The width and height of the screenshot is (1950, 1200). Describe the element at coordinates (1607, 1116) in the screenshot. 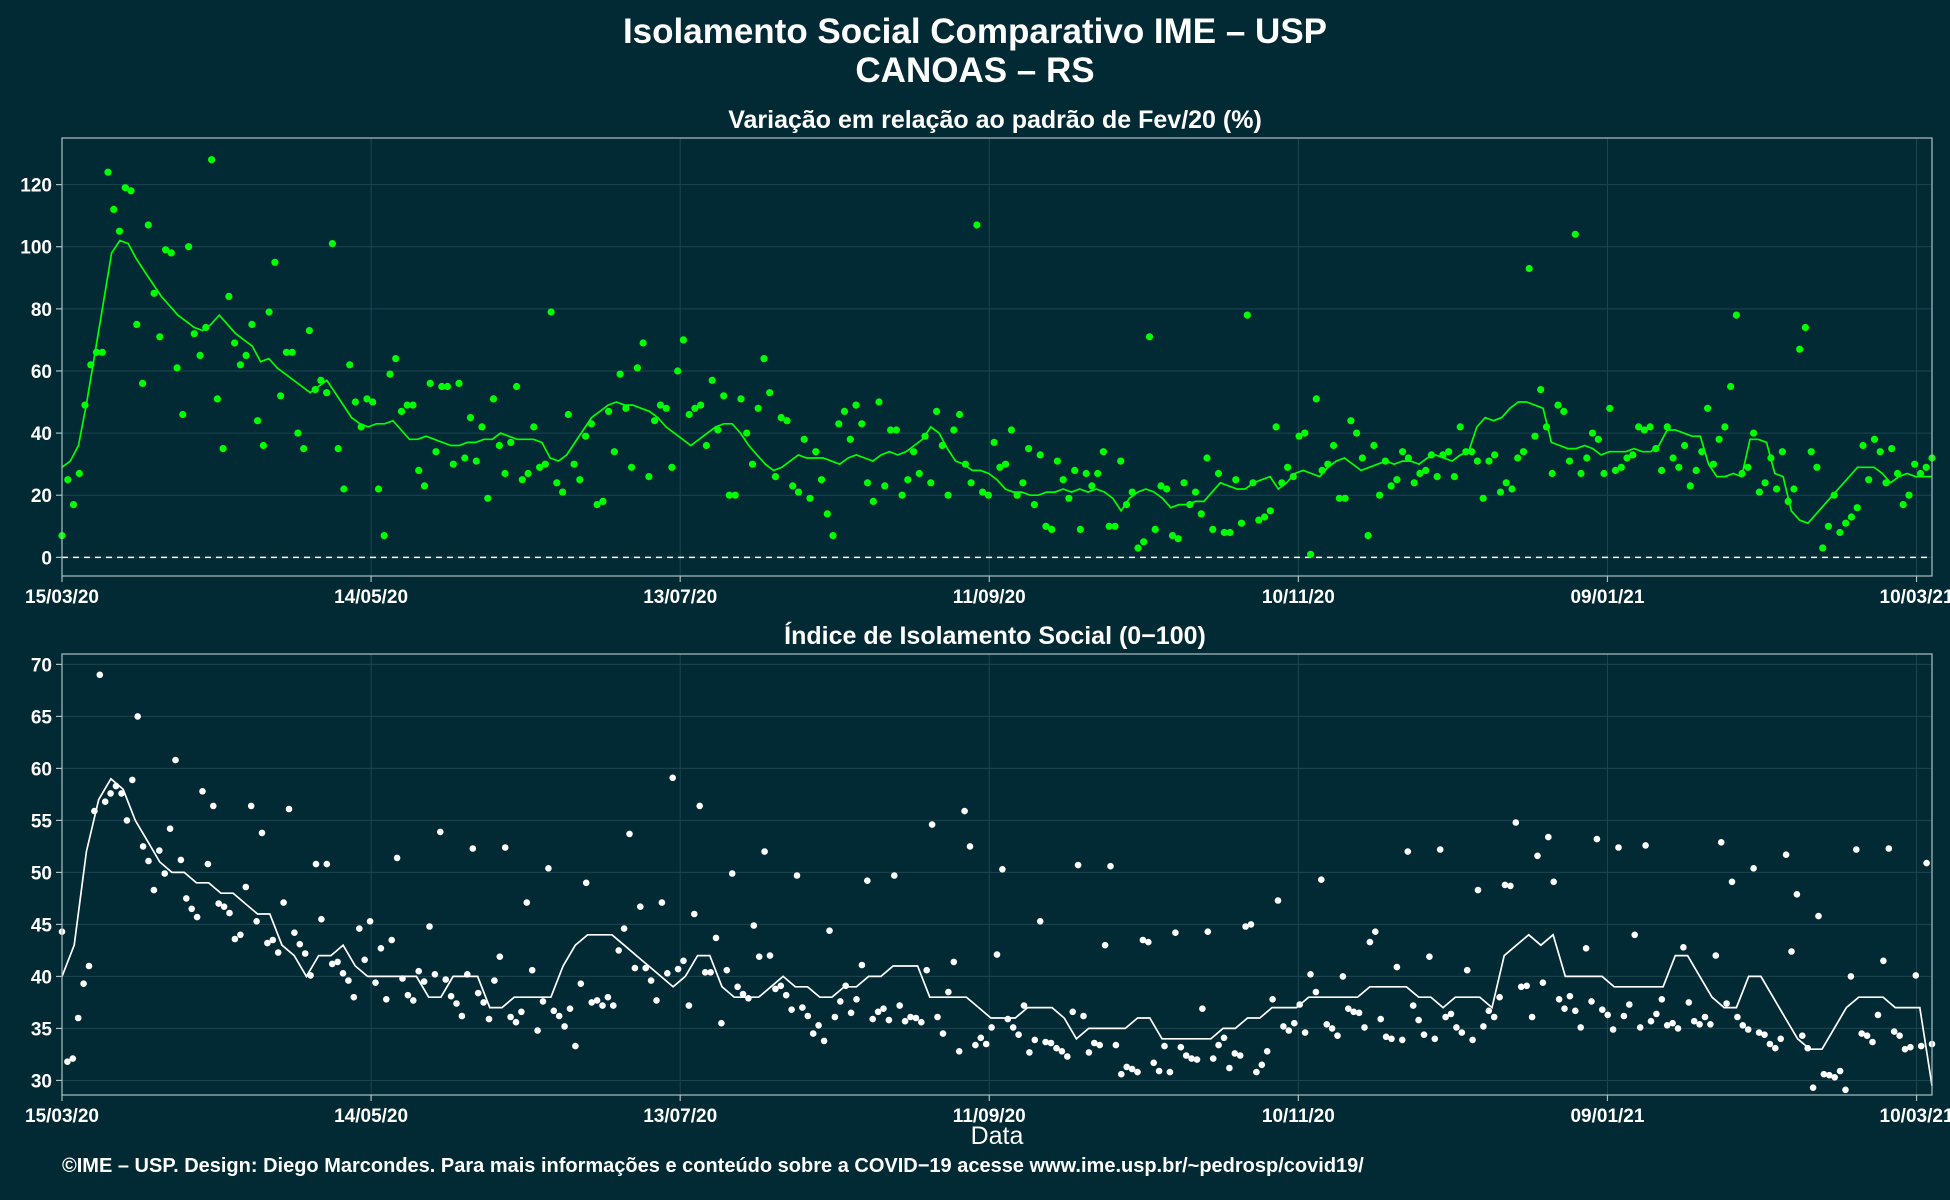

I see `panel2-x-tick-label: 09/01/21` at that location.